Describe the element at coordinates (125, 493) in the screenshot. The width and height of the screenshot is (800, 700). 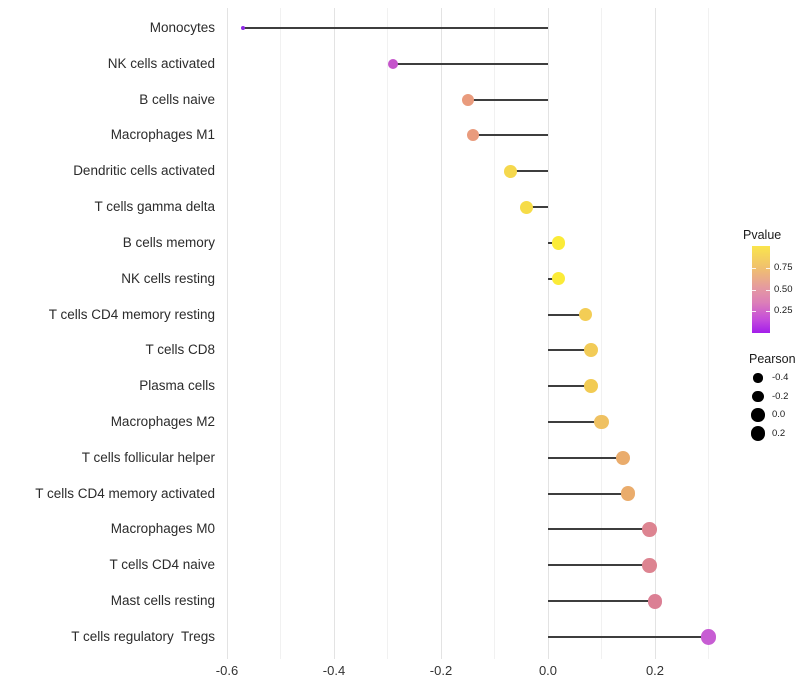
I see `category-label: T cells CD4 memory activated` at that location.